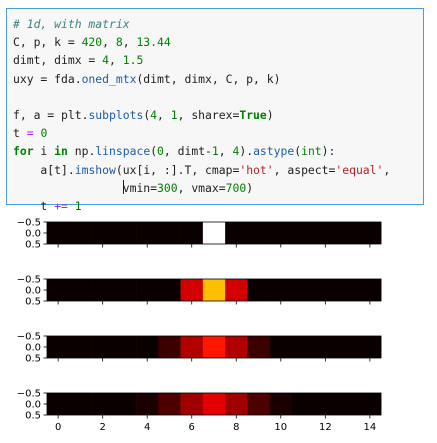  Describe the element at coordinates (325, 427) in the screenshot. I see `x-tick-label: 12` at that location.